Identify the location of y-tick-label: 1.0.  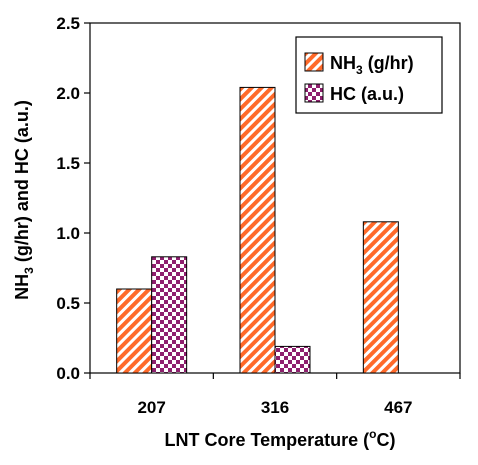
(68, 233).